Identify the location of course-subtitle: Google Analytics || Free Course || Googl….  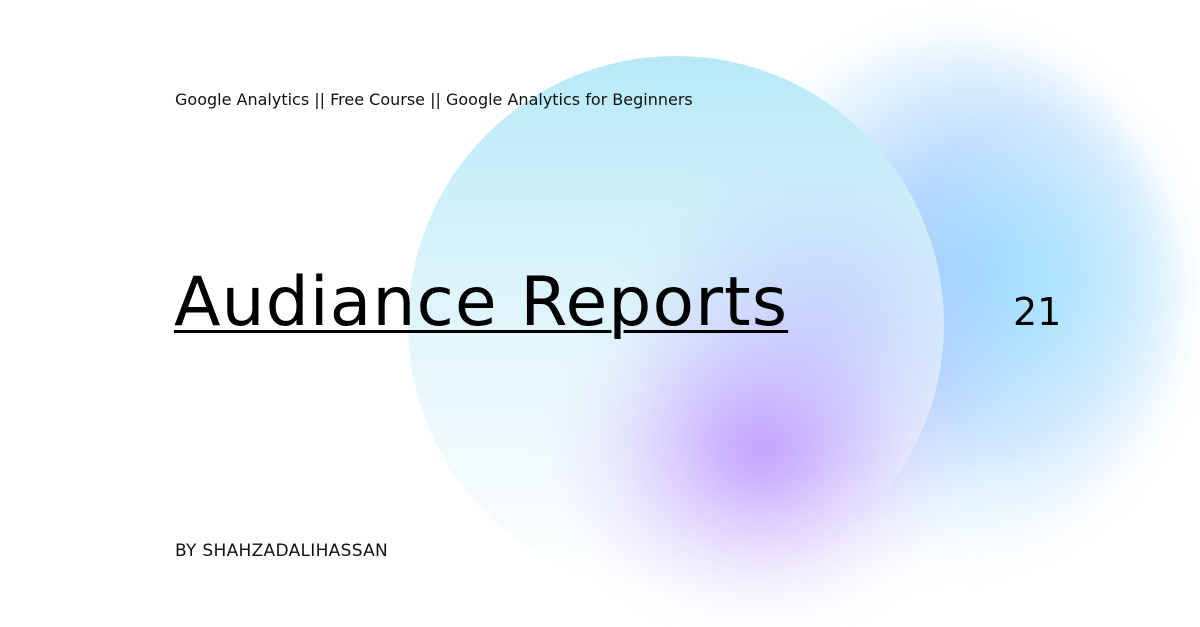
(434, 99).